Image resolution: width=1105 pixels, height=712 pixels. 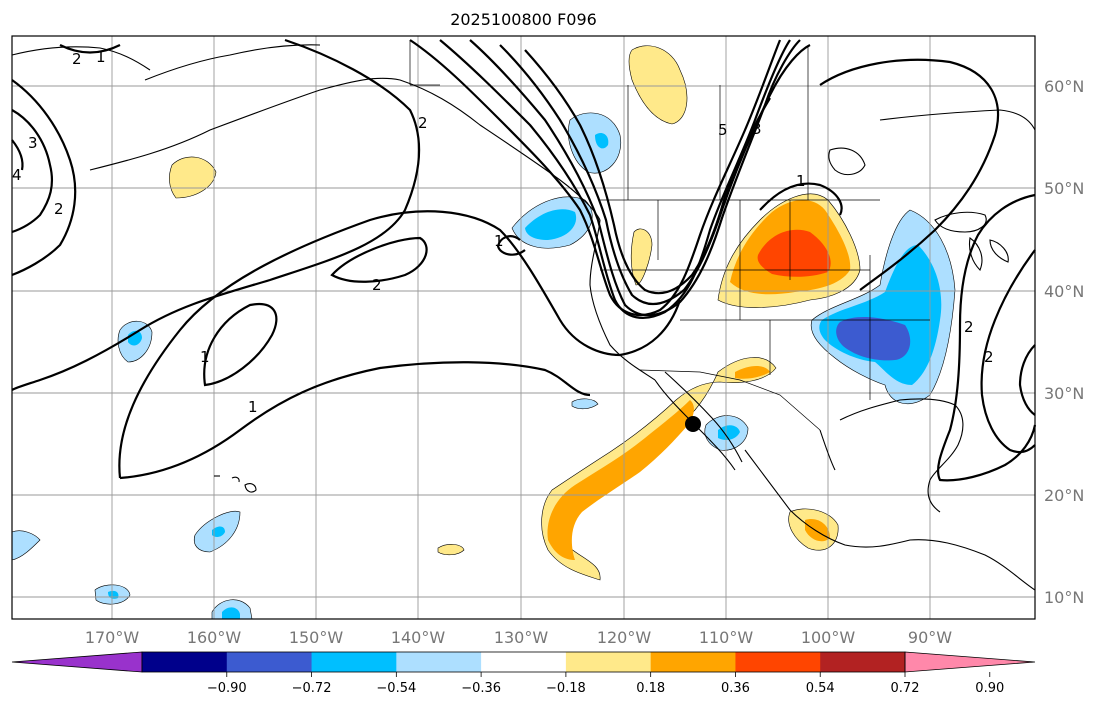 I want to click on contour-inner-2a, so click(x=240, y=344).